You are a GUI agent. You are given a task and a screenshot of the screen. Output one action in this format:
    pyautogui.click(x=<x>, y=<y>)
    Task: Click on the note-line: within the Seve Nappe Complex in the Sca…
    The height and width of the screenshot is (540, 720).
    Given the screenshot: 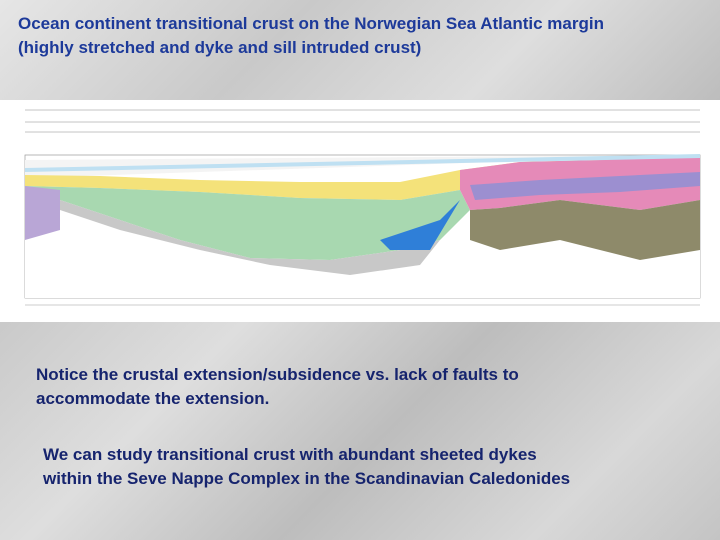 What is the action you would take?
    pyautogui.click(x=307, y=478)
    